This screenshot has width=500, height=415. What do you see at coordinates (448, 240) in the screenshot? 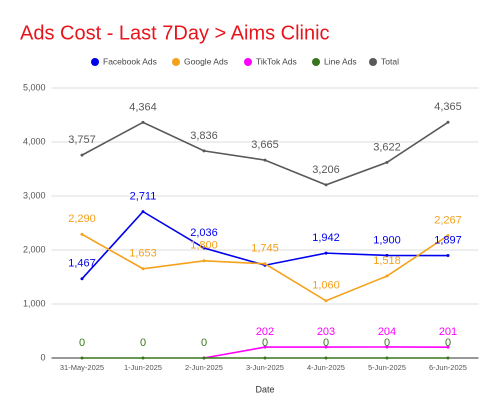
I see `data-label: 1,897` at bounding box center [448, 240].